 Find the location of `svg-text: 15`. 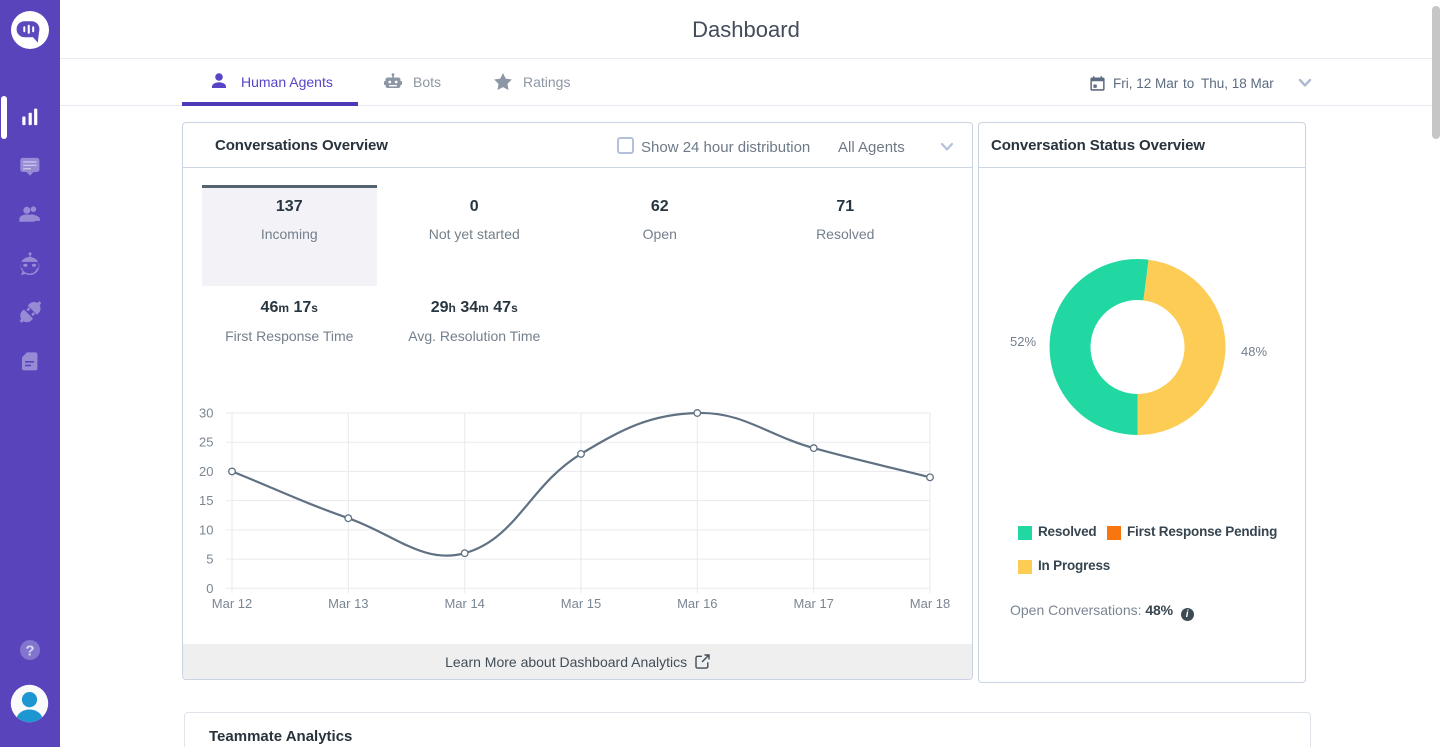

svg-text: 15 is located at coordinates (206, 500).